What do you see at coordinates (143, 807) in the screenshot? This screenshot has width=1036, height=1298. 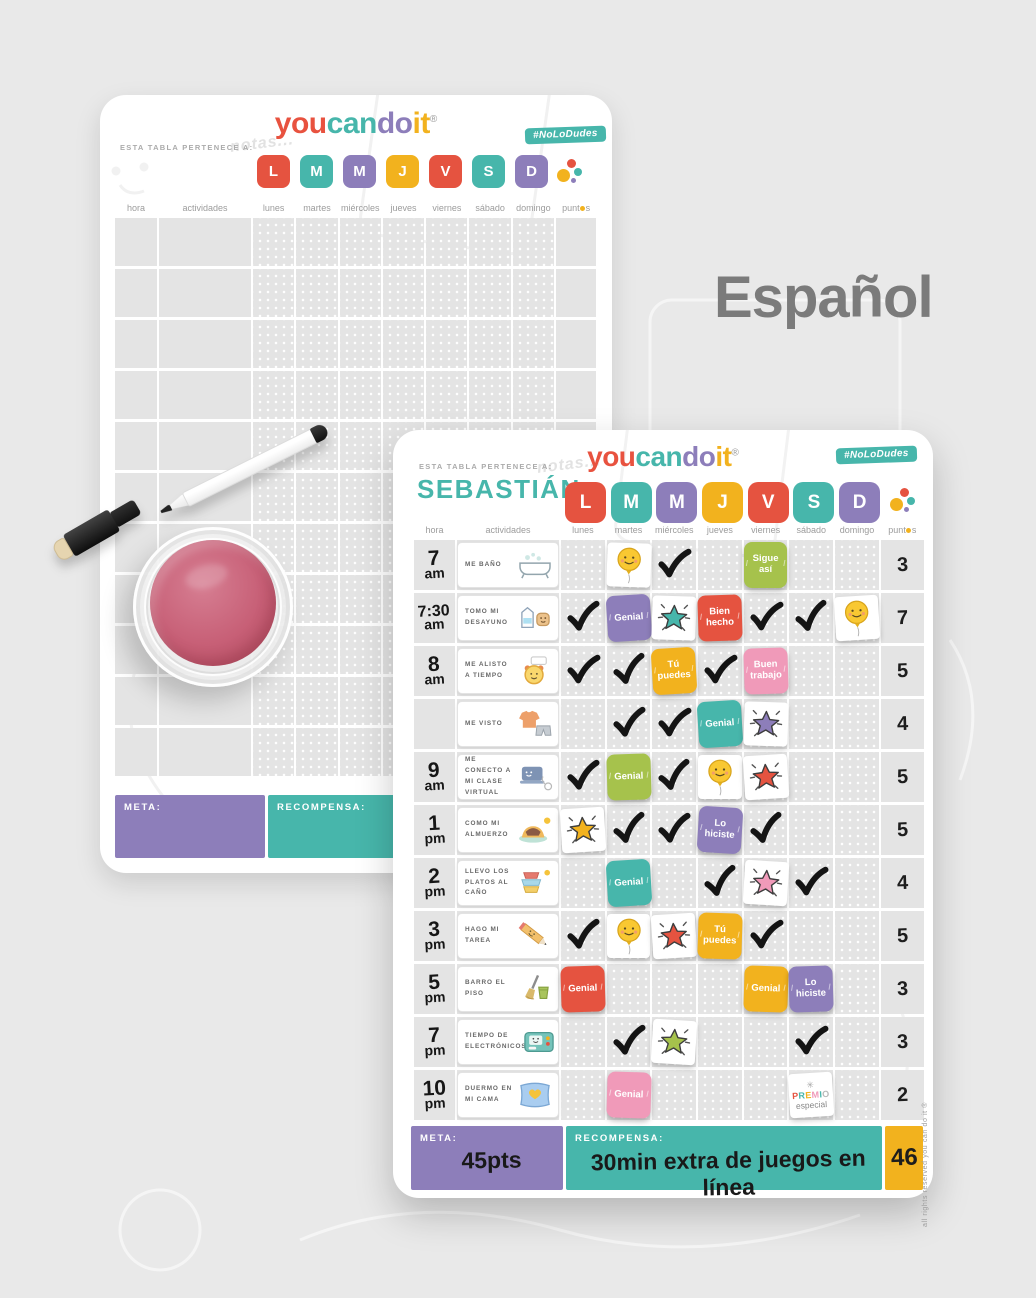 I see `goal-label: META:` at bounding box center [143, 807].